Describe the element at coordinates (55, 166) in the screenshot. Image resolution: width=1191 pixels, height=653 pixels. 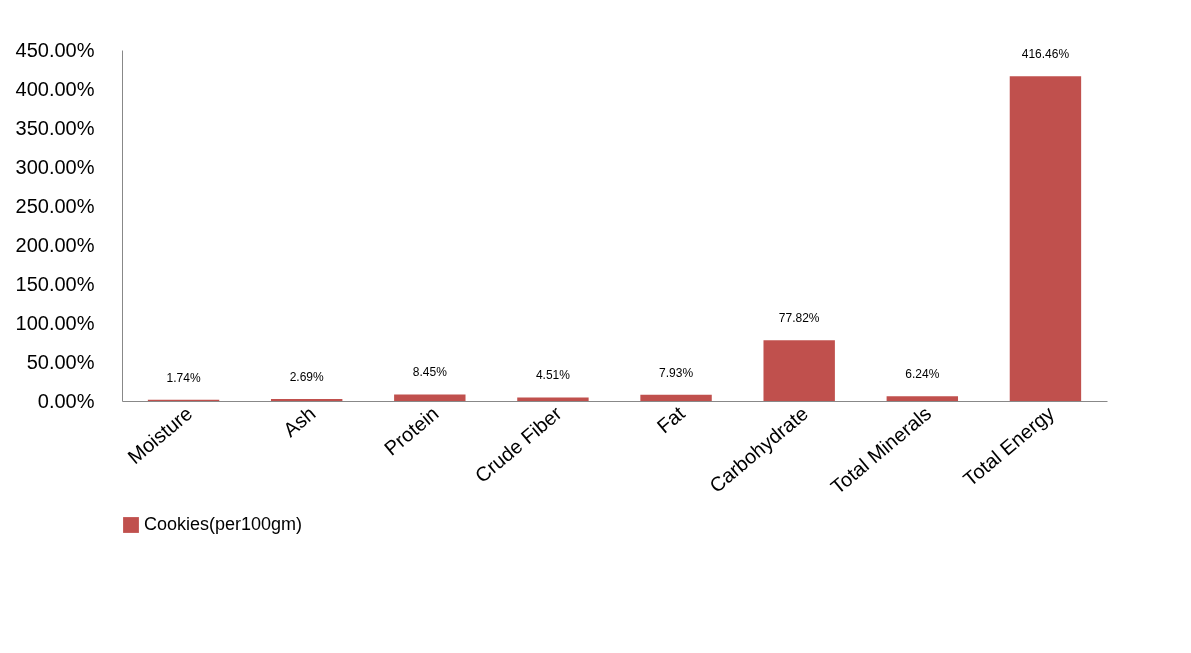
I see `y-tick-label: 300.00%` at that location.